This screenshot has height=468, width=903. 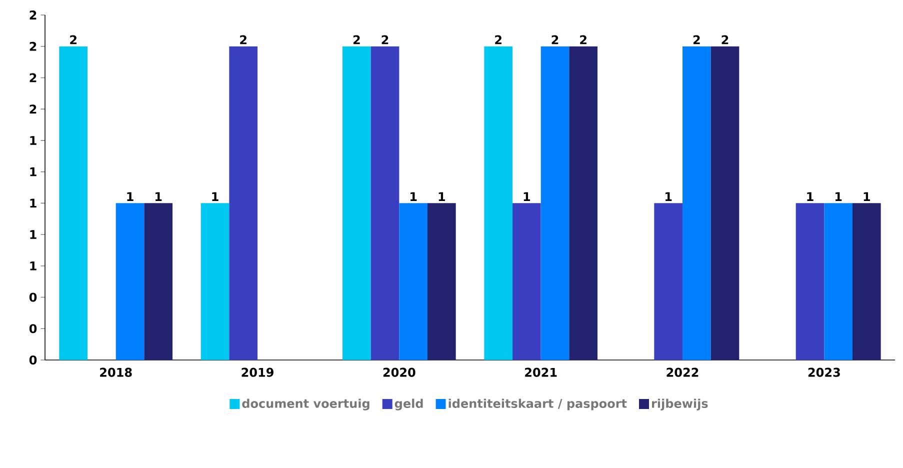 I want to click on legend-label: document voertuig, so click(x=306, y=404).